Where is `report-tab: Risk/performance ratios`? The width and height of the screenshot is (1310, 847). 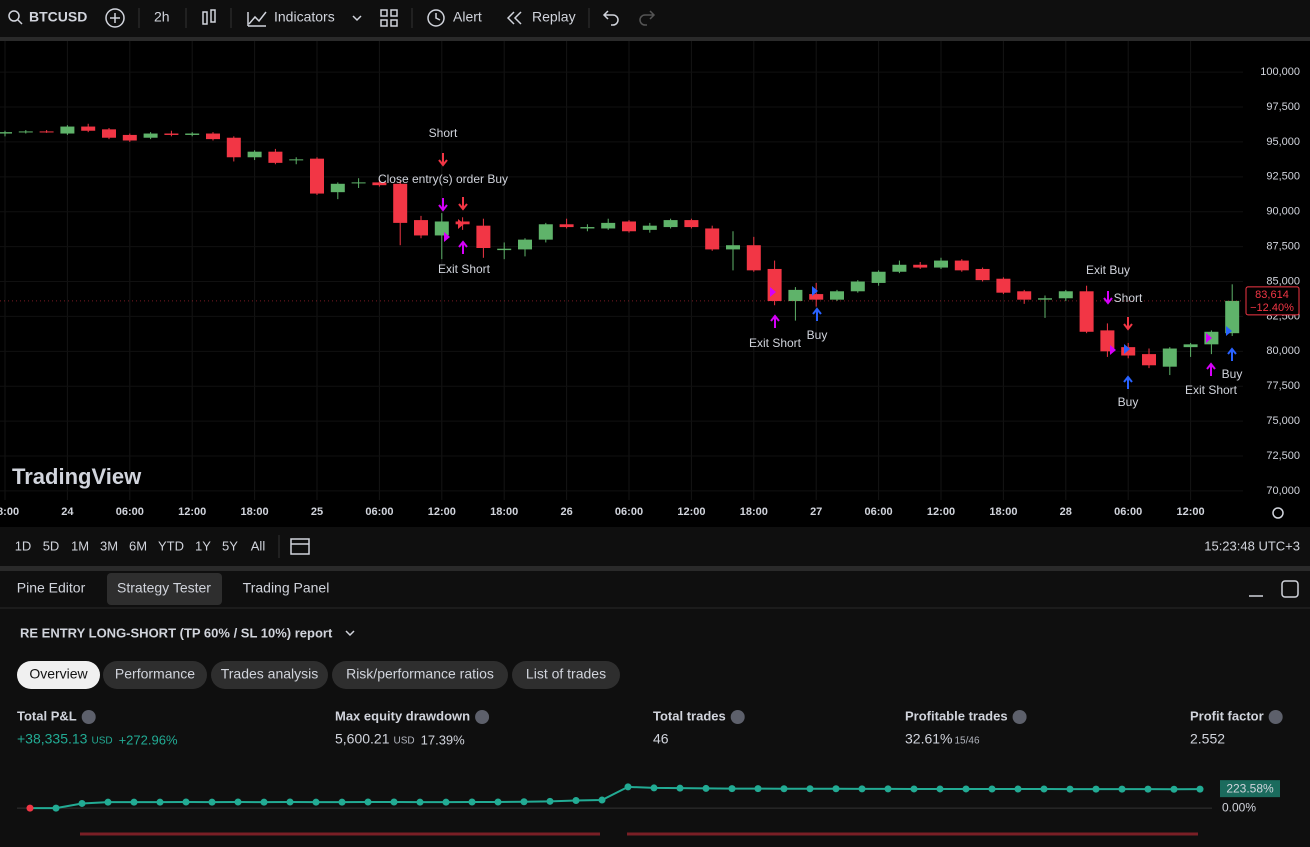 report-tab: Risk/performance ratios is located at coordinates (420, 674).